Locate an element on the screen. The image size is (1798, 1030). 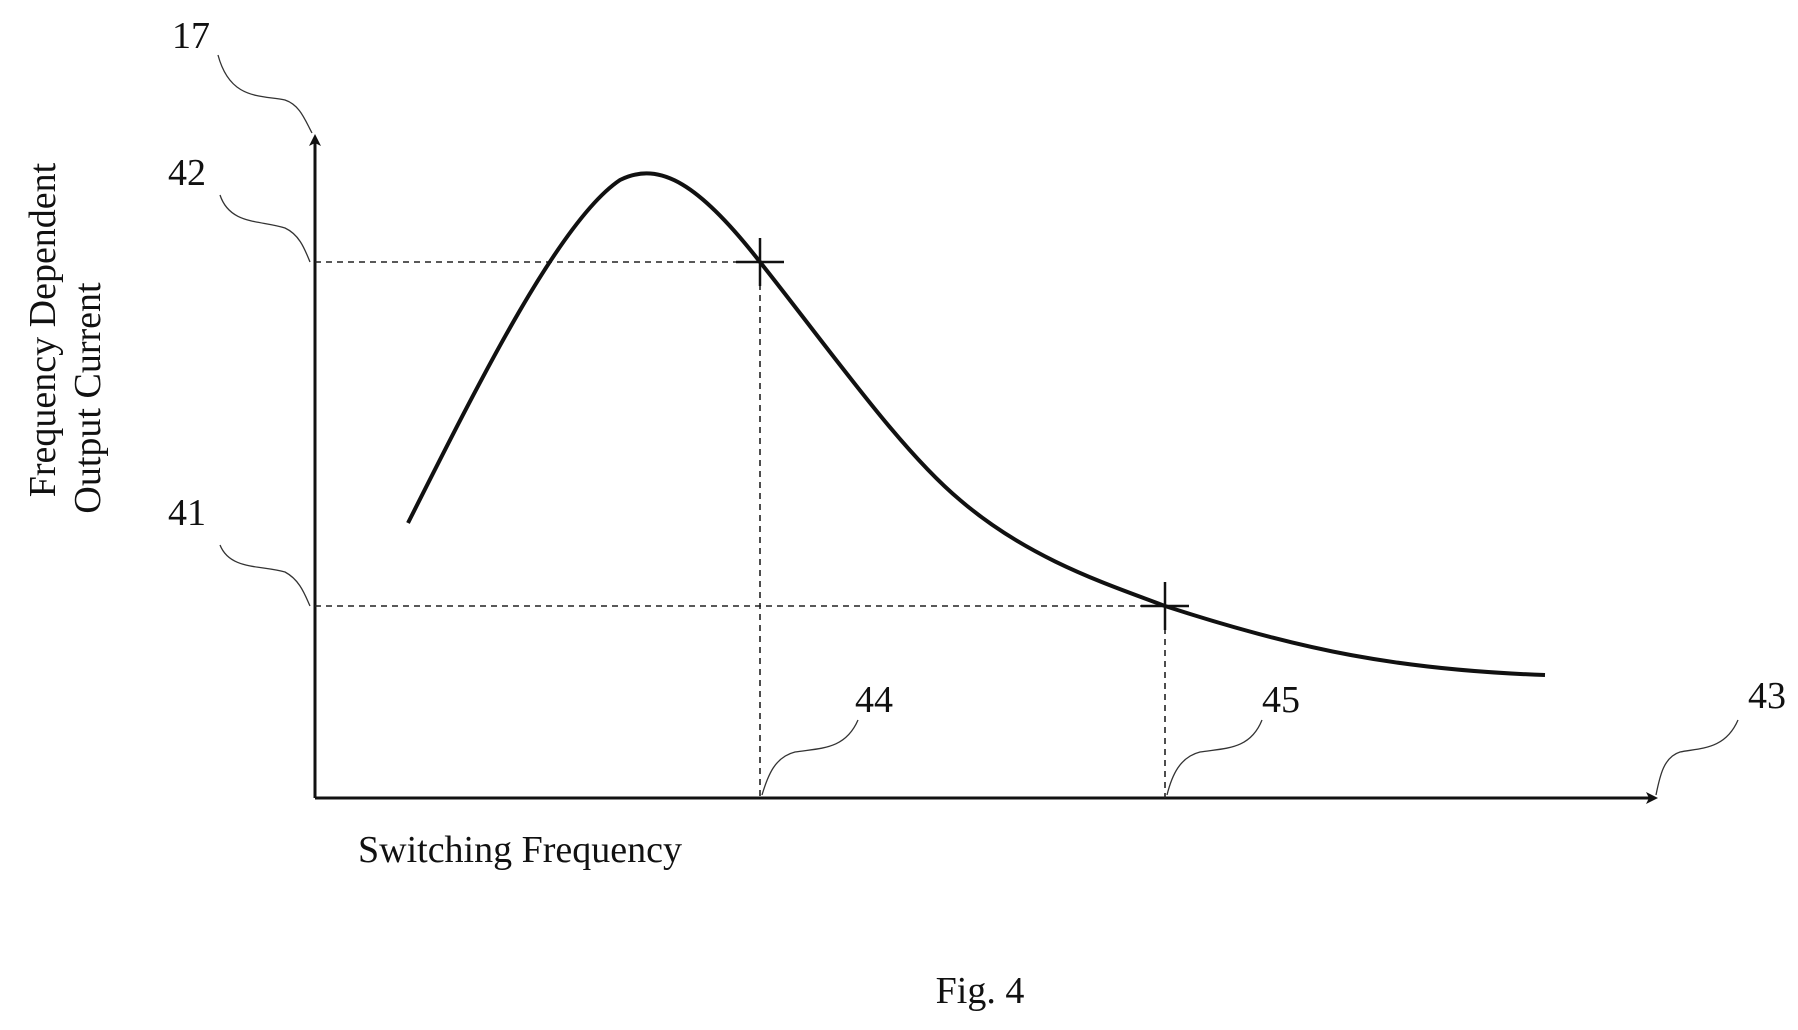
ref-42: 42 is located at coordinates (187, 173).